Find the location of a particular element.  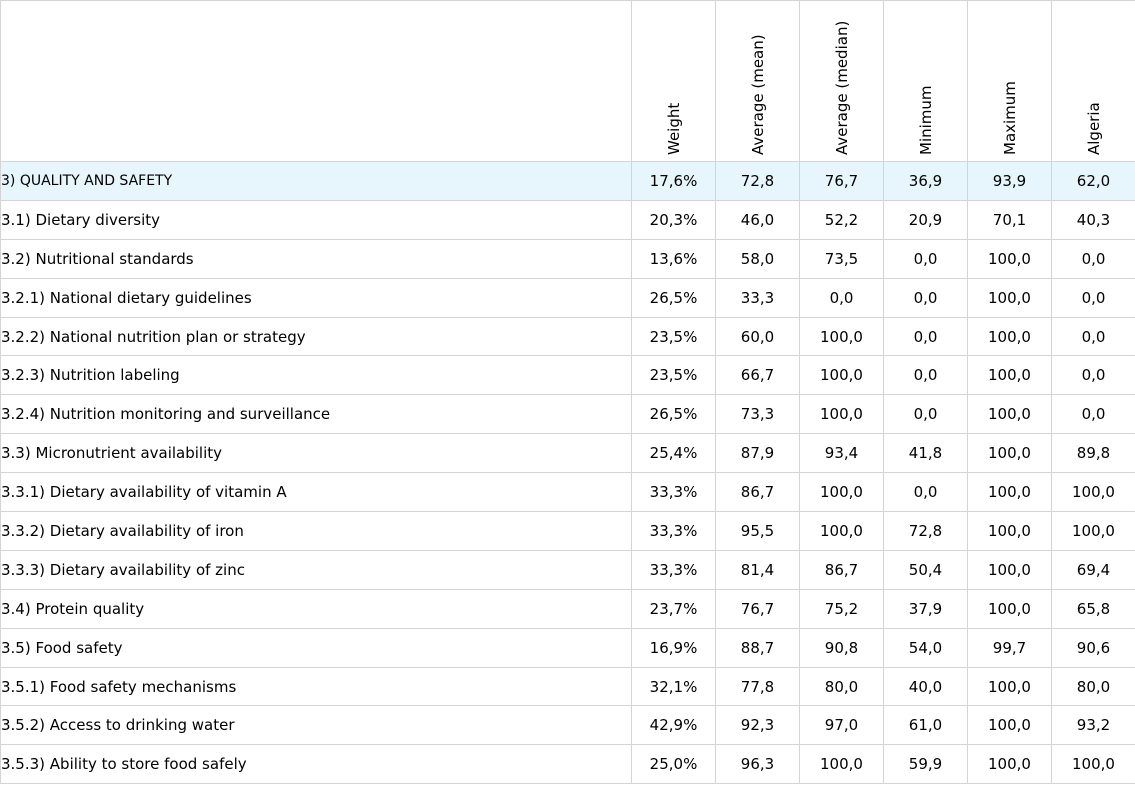

row-label-cell: 3.3) Micronutrient availability is located at coordinates (316, 453).